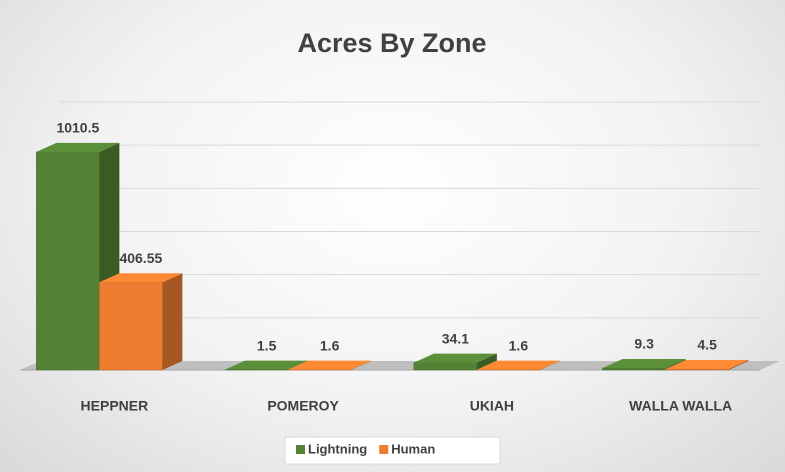 This screenshot has height=472, width=785. What do you see at coordinates (115, 406) in the screenshot?
I see `x-tick-label: HEPPNER` at bounding box center [115, 406].